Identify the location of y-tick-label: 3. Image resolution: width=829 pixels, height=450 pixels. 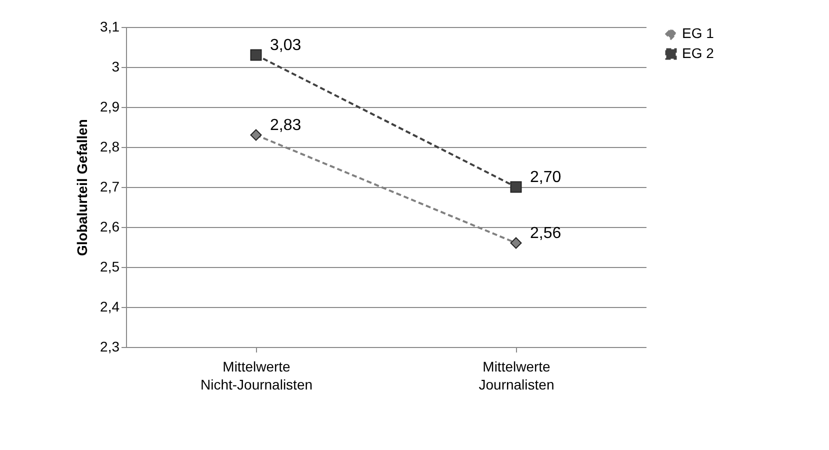
(116, 66).